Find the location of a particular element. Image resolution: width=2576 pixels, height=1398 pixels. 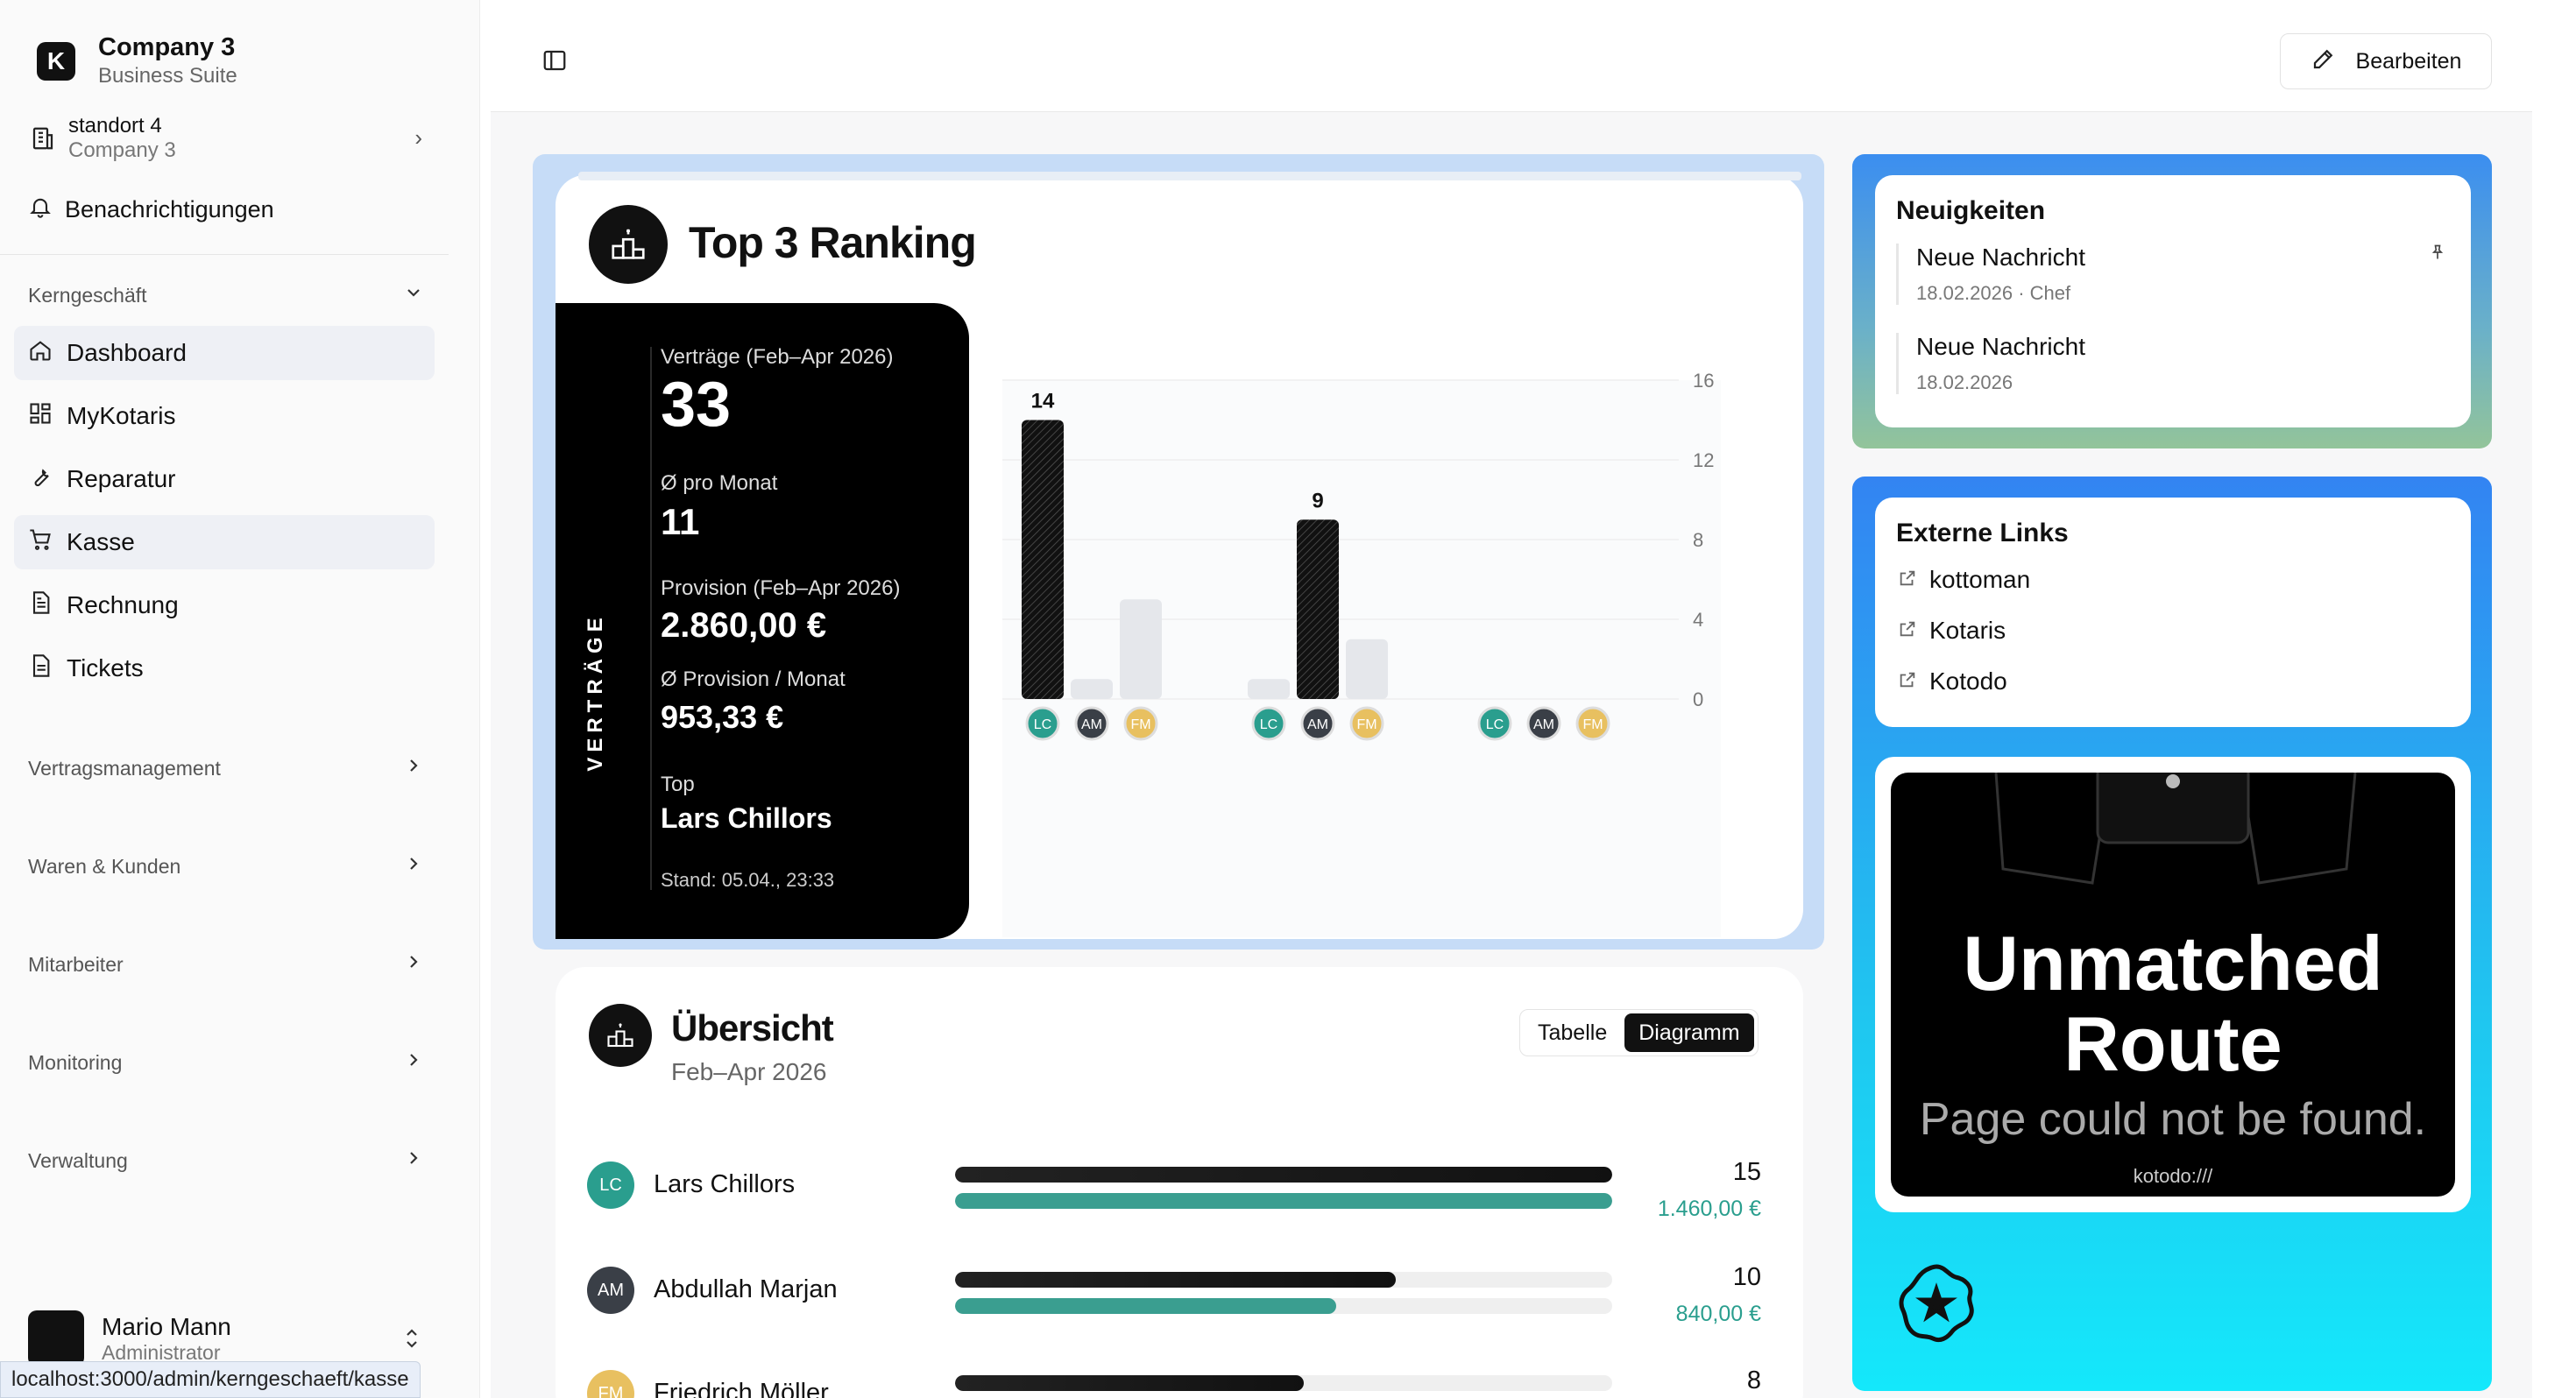

external-link-kotaris: Kotaris is located at coordinates (1952, 631).